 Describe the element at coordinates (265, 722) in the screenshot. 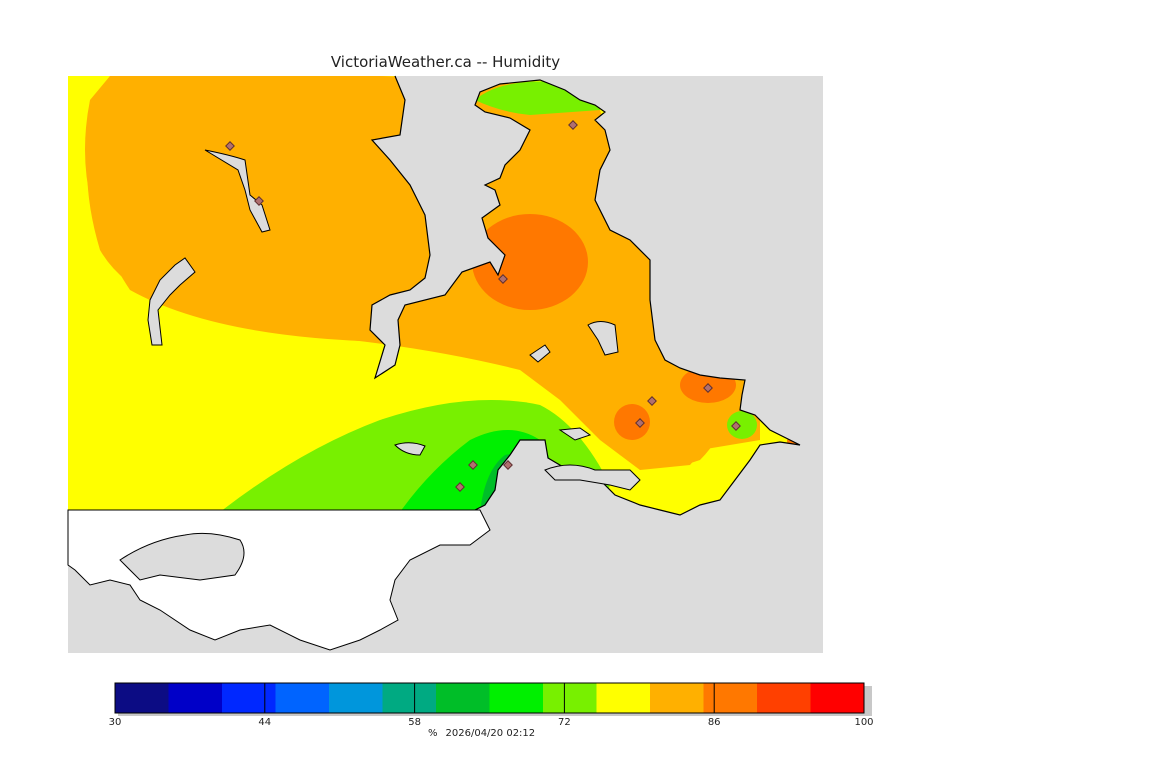

I see `colorbar-tick-label: 44` at that location.